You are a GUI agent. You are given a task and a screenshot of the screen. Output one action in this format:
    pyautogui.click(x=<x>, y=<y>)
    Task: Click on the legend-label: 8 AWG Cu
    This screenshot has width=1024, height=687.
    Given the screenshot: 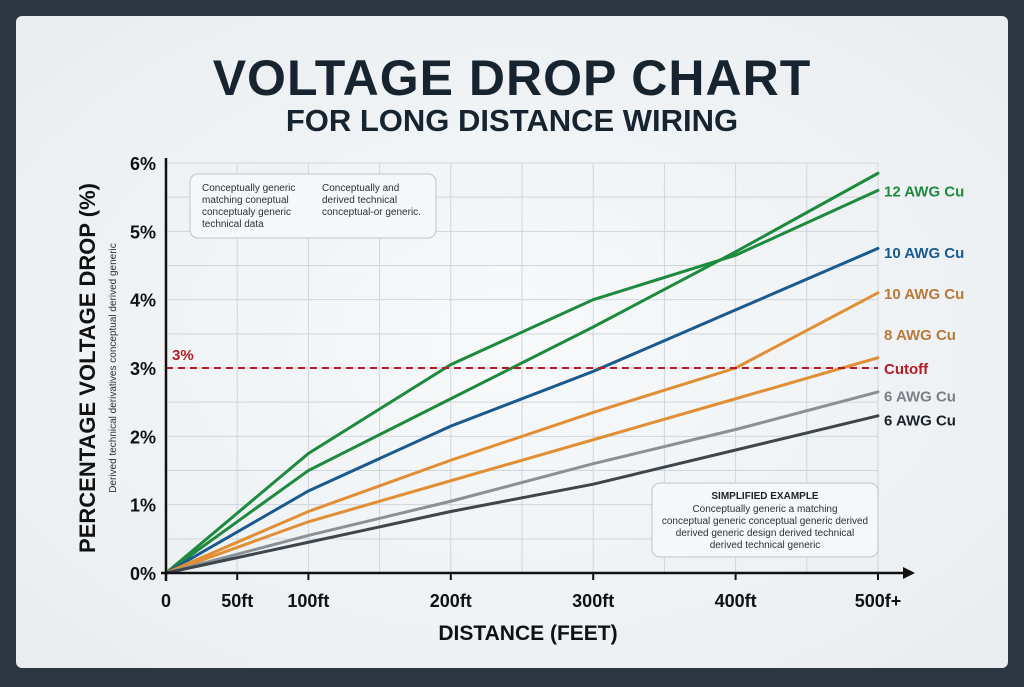 What is the action you would take?
    pyautogui.click(x=920, y=335)
    